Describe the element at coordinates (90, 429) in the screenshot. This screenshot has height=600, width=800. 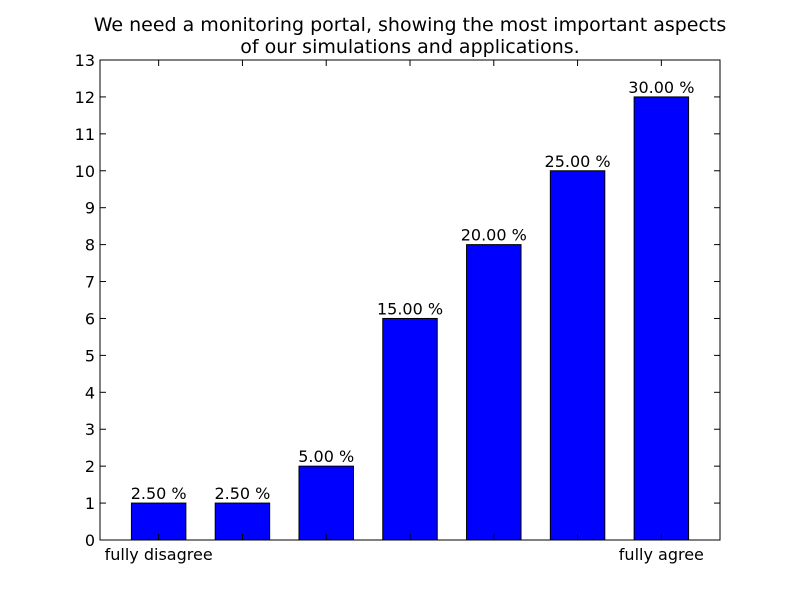
I see `y-tick-label: 3` at that location.